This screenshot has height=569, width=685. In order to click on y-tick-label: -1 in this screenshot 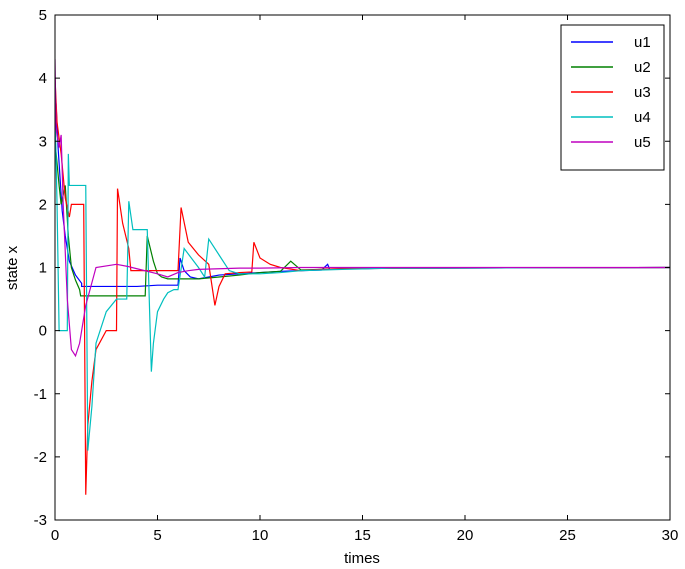, I will do `click(40, 394)`.